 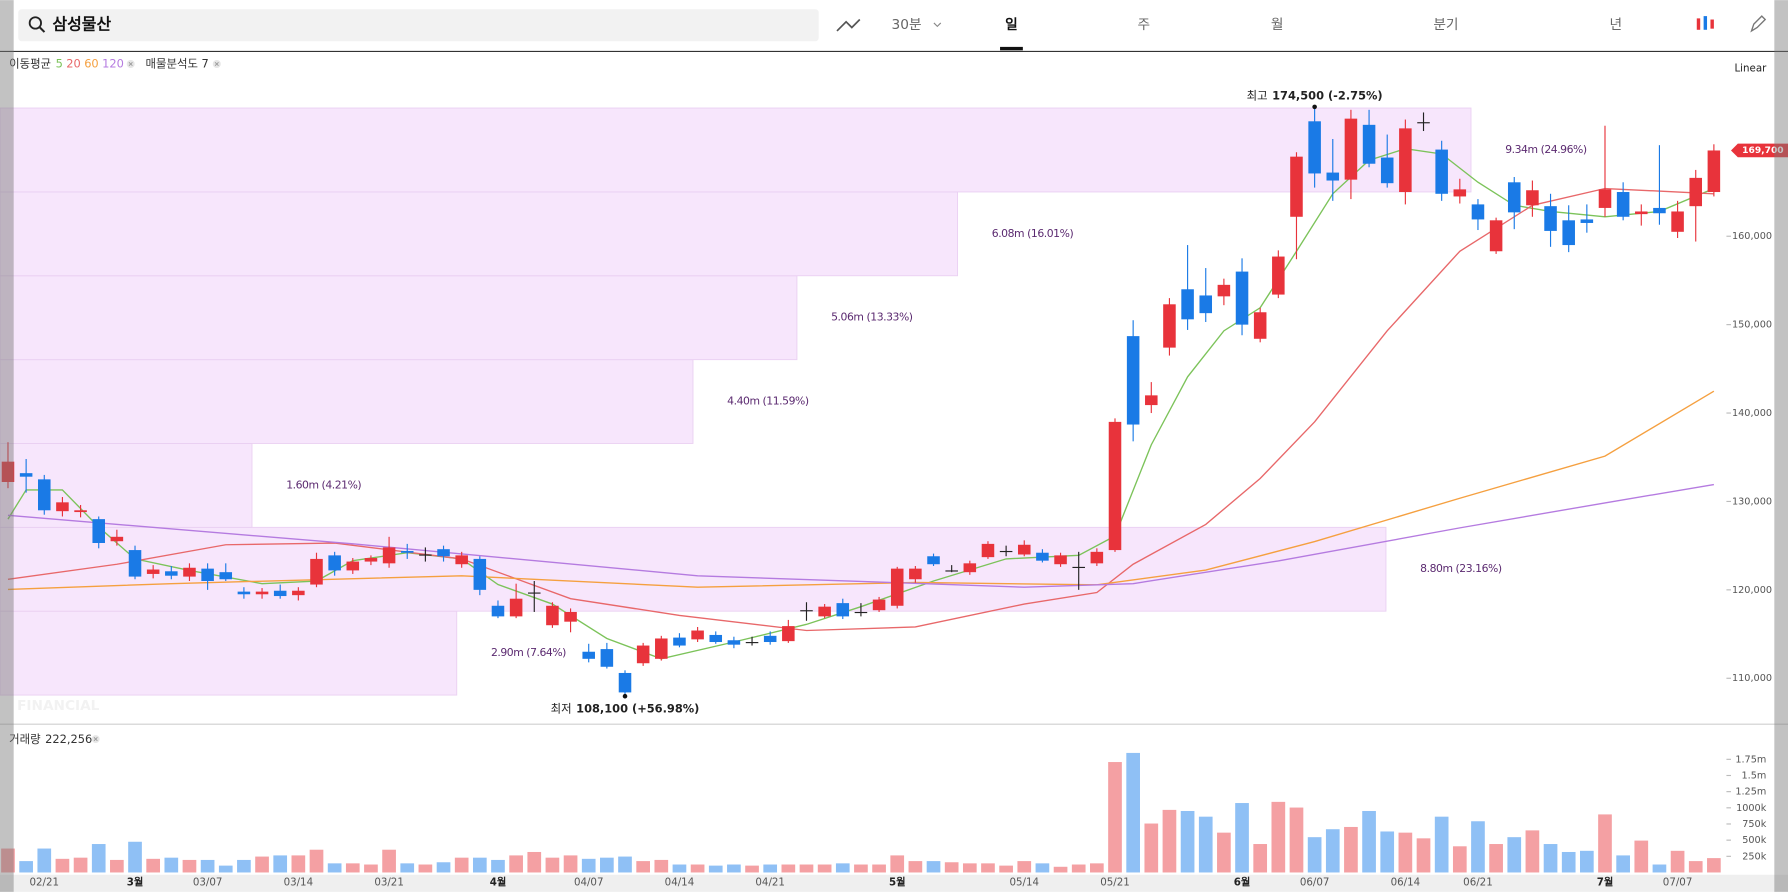 I want to click on interval-tab: 일, so click(x=1011, y=25).